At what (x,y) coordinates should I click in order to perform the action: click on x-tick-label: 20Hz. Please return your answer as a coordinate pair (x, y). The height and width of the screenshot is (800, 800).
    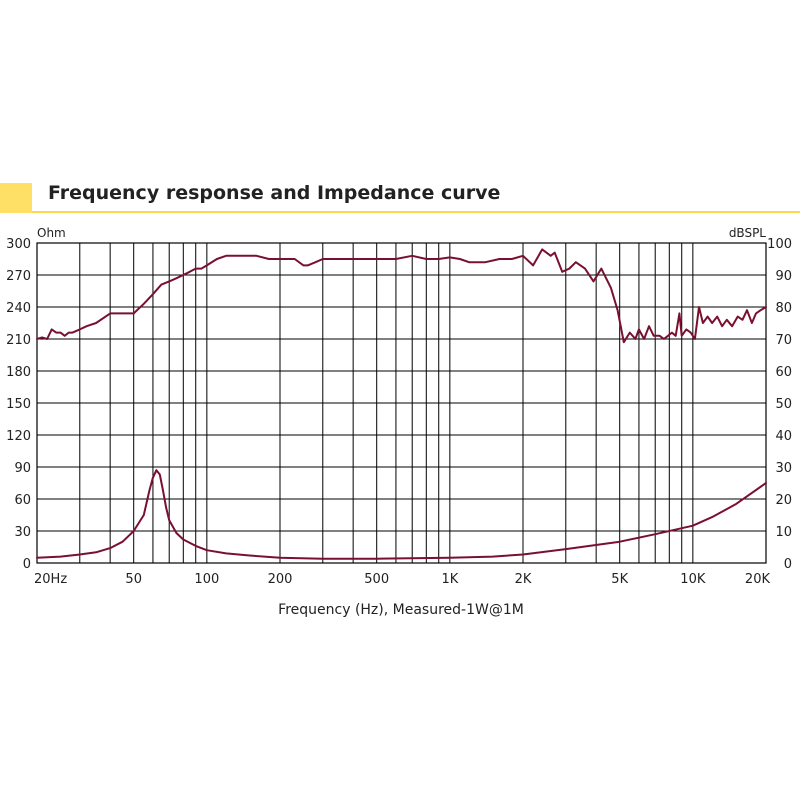
    Looking at the image, I should click on (50, 579).